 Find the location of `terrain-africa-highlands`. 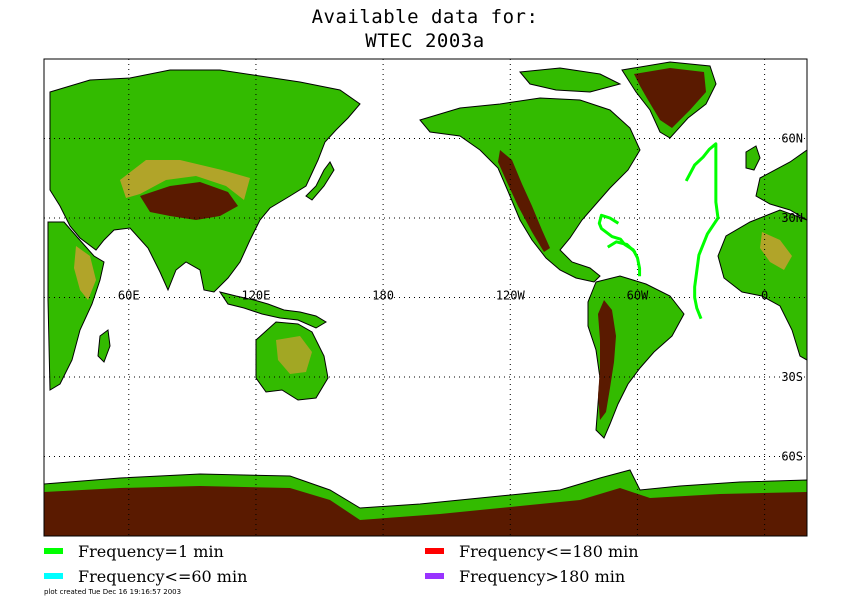

terrain-africa-highlands is located at coordinates (85, 273).